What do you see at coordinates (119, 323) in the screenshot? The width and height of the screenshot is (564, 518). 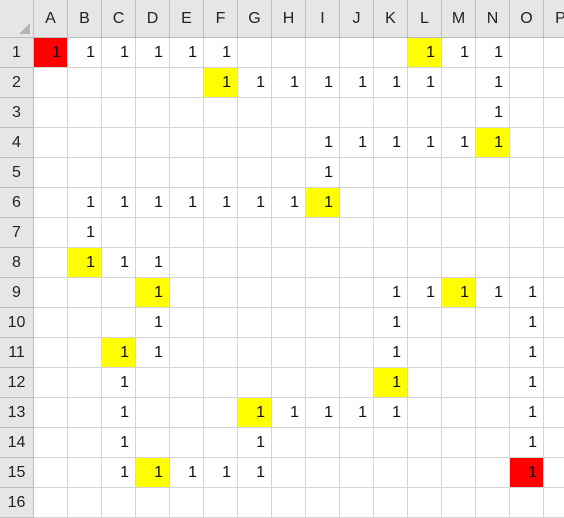 I see `cell-C10` at bounding box center [119, 323].